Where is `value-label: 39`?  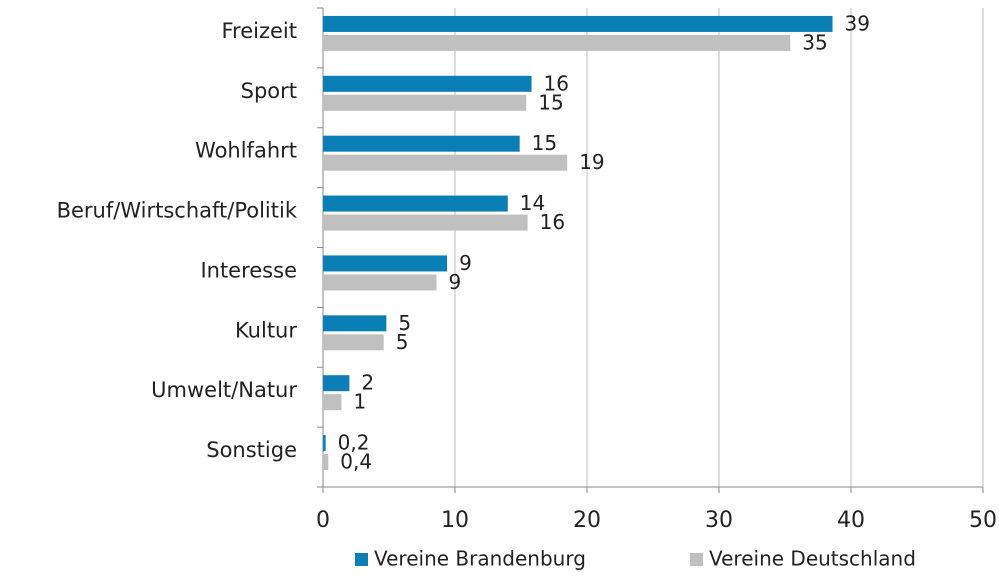
value-label: 39 is located at coordinates (857, 23).